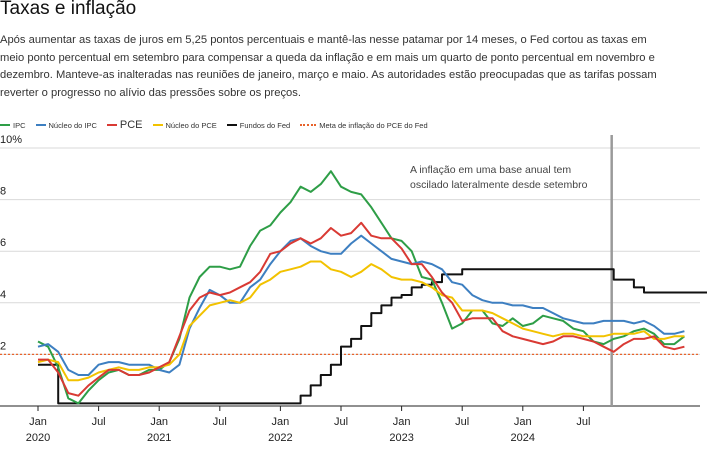 The height and width of the screenshot is (454, 707). What do you see at coordinates (72, 125) in the screenshot?
I see `legend-label: Núcleo do IPC` at bounding box center [72, 125].